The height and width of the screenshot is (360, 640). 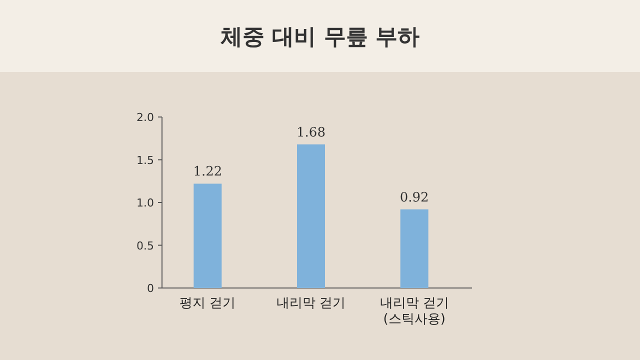 What do you see at coordinates (414, 198) in the screenshot?
I see `data-label: 0.92` at bounding box center [414, 198].